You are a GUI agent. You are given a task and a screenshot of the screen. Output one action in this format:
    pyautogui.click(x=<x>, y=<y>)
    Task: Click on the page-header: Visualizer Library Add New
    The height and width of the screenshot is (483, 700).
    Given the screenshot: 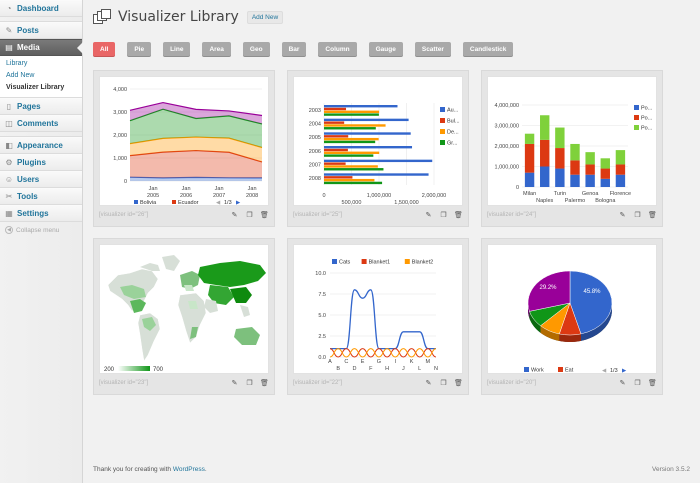 What is the action you would take?
    pyautogui.click(x=188, y=17)
    